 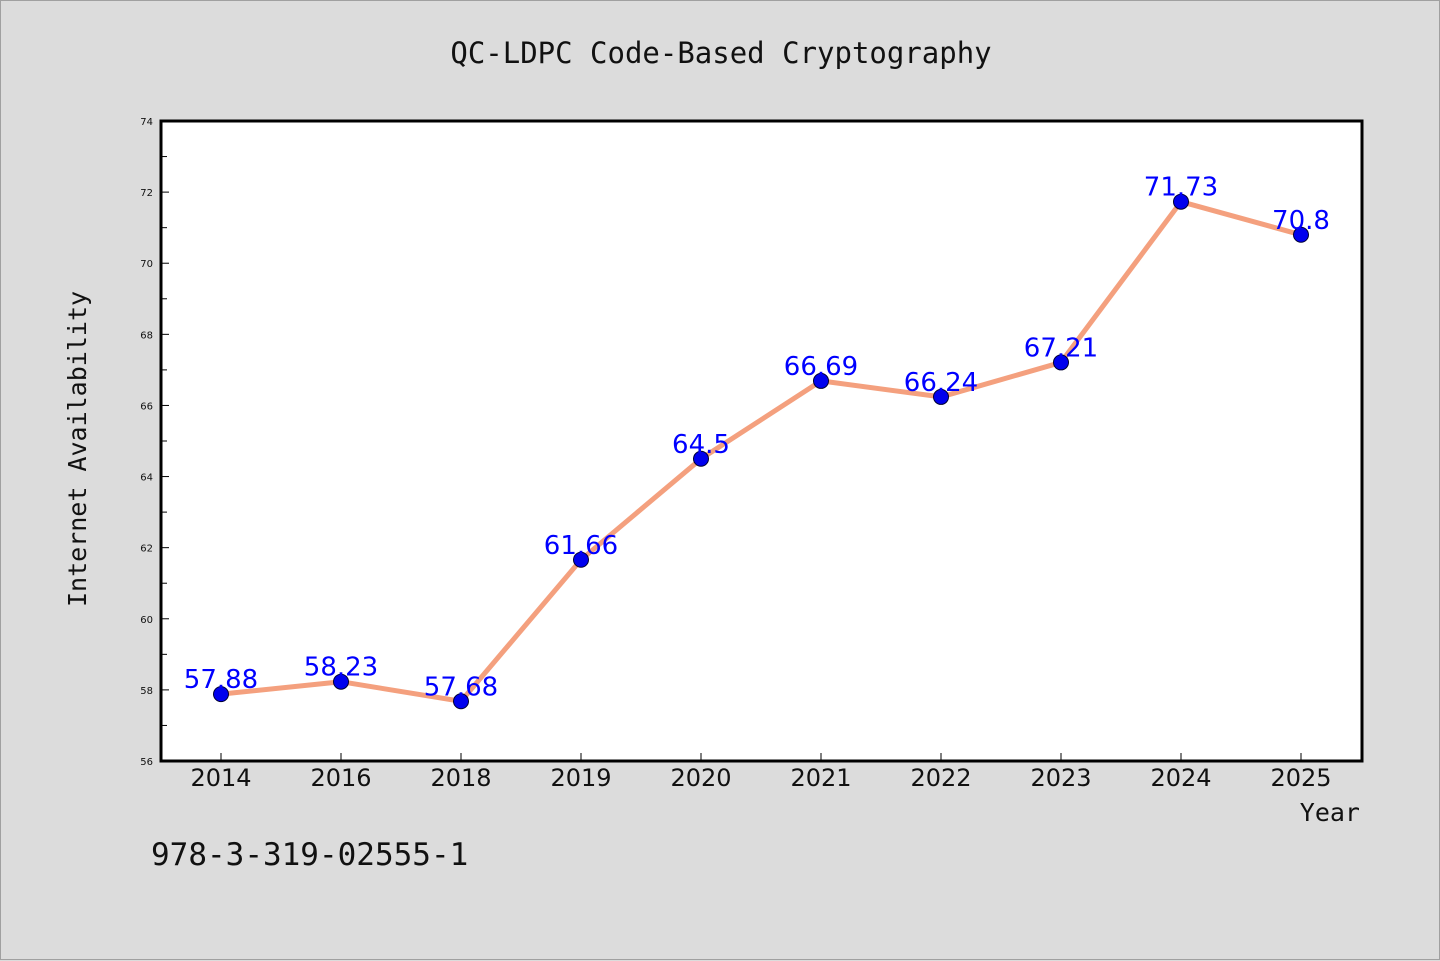 What do you see at coordinates (1300, 778) in the screenshot?
I see `x-tick-label: 2025` at bounding box center [1300, 778].